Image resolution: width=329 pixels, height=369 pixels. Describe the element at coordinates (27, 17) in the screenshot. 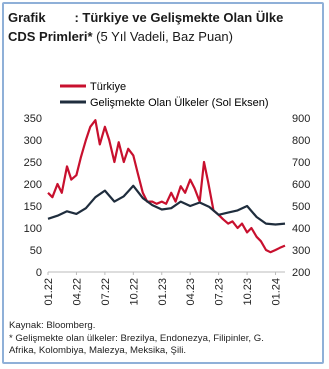

I see `figure-label: Grafik` at that location.